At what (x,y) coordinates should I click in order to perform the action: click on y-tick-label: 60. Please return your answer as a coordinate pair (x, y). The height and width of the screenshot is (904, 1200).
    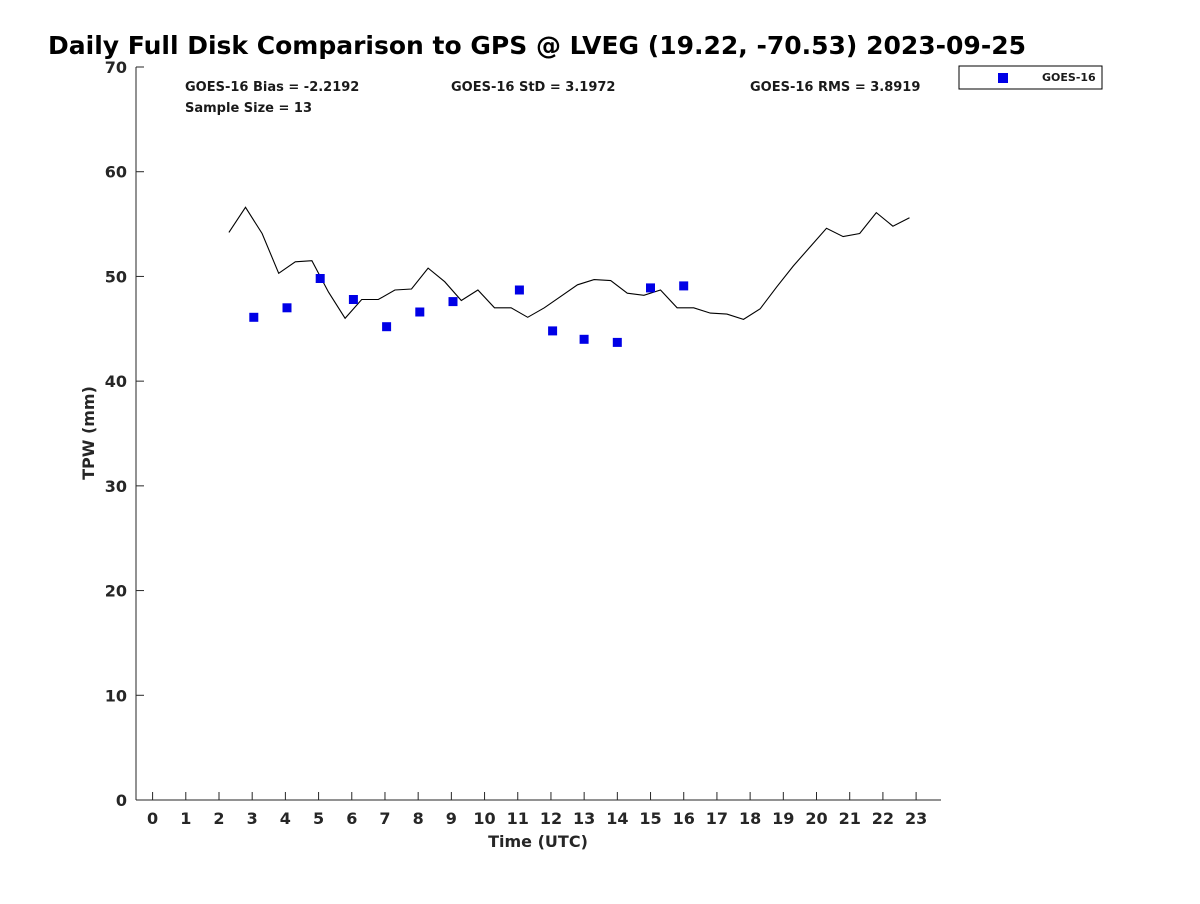
    Looking at the image, I should click on (116, 172).